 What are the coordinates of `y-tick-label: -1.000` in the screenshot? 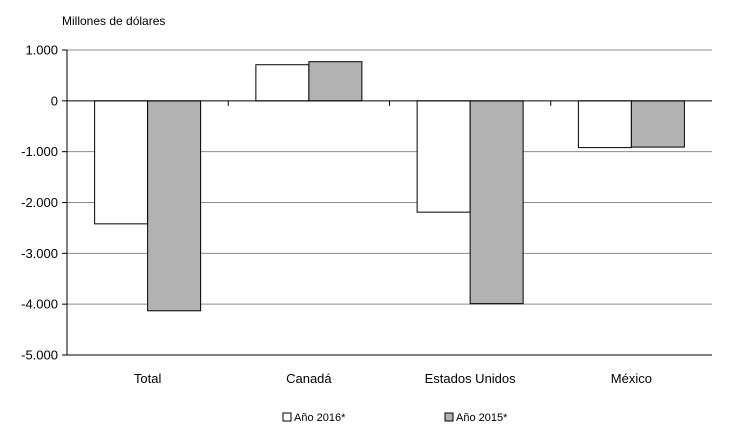 It's located at (39, 151).